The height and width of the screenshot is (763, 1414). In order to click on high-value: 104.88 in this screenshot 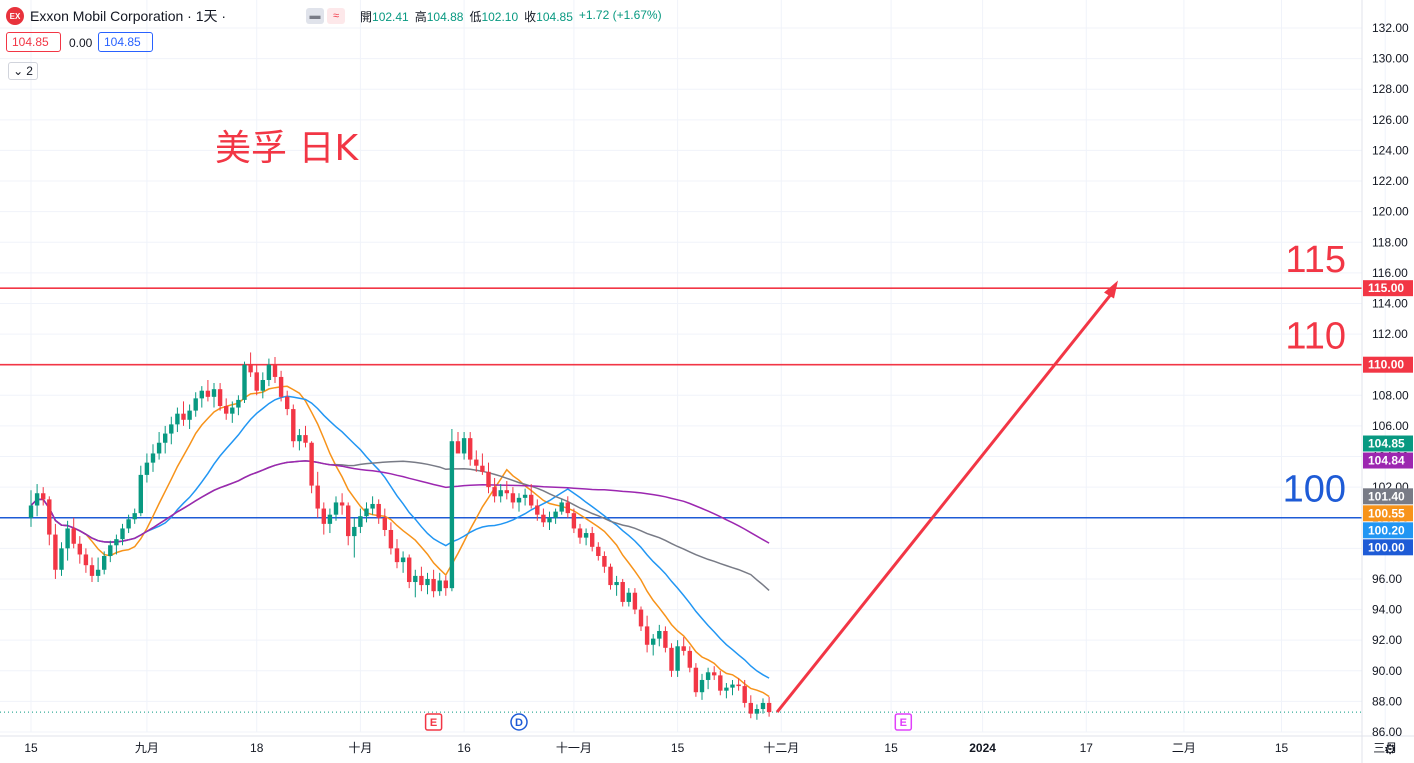, I will do `click(445, 17)`.